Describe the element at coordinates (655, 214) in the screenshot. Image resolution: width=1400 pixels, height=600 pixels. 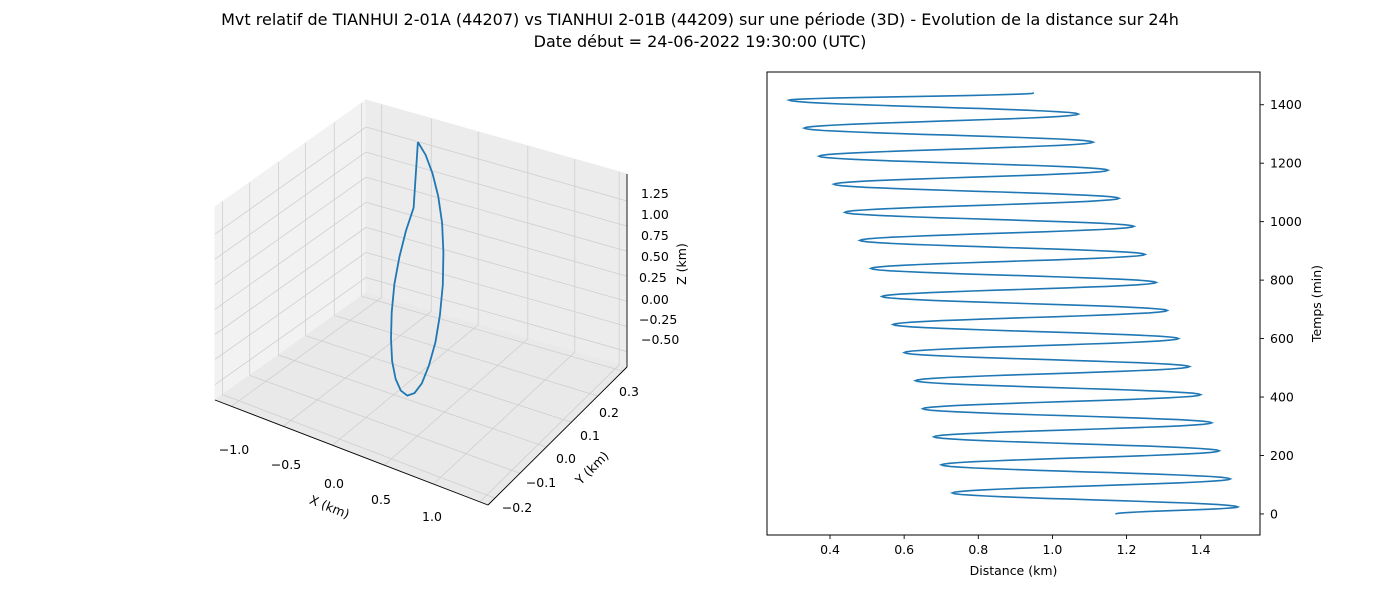
I see `z-tick-label: 1.00` at that location.